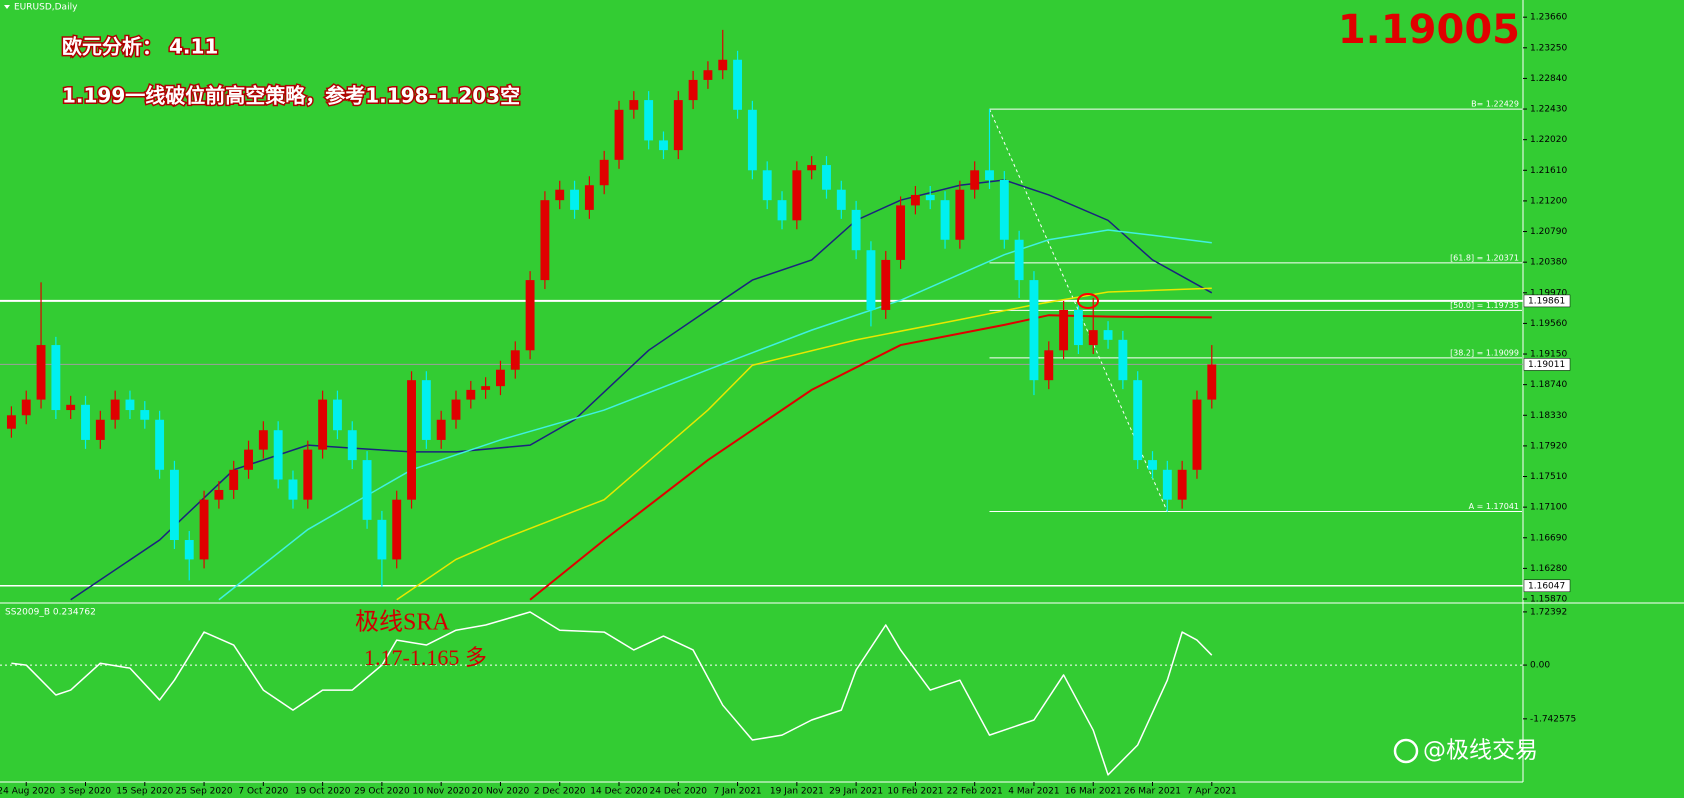 This screenshot has width=1684, height=798. Describe the element at coordinates (140, 47) in the screenshot. I see `annotation: 欧元分析： 4.11` at that location.